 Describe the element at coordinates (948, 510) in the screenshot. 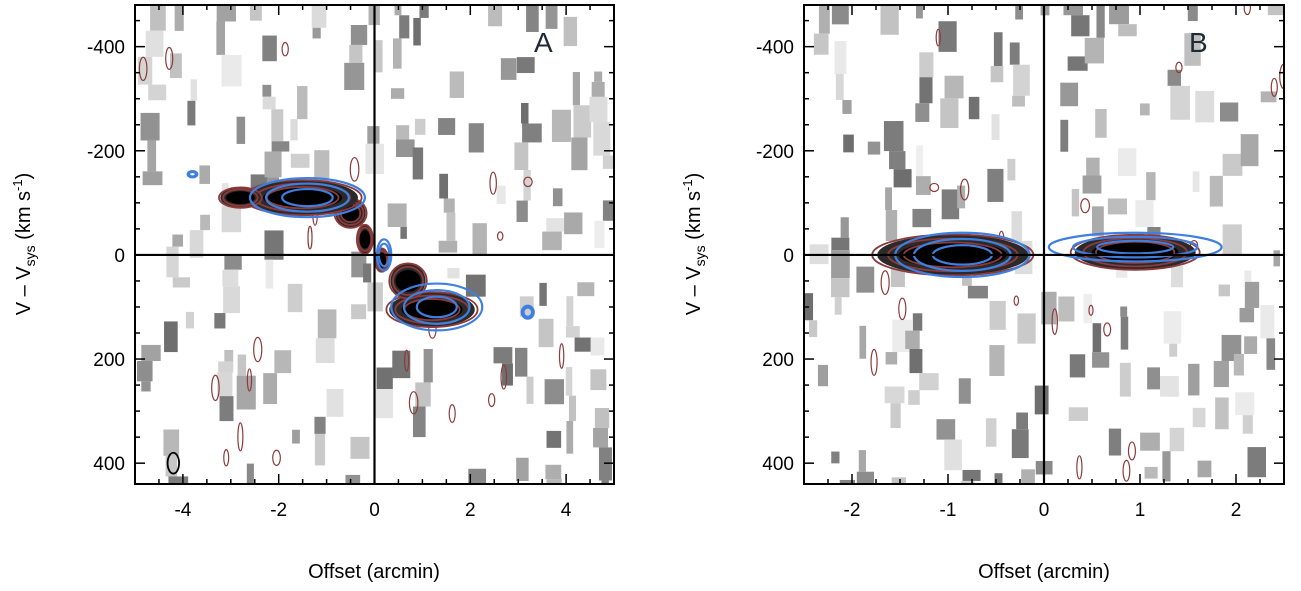

I see `x-tick-label: -1` at that location.